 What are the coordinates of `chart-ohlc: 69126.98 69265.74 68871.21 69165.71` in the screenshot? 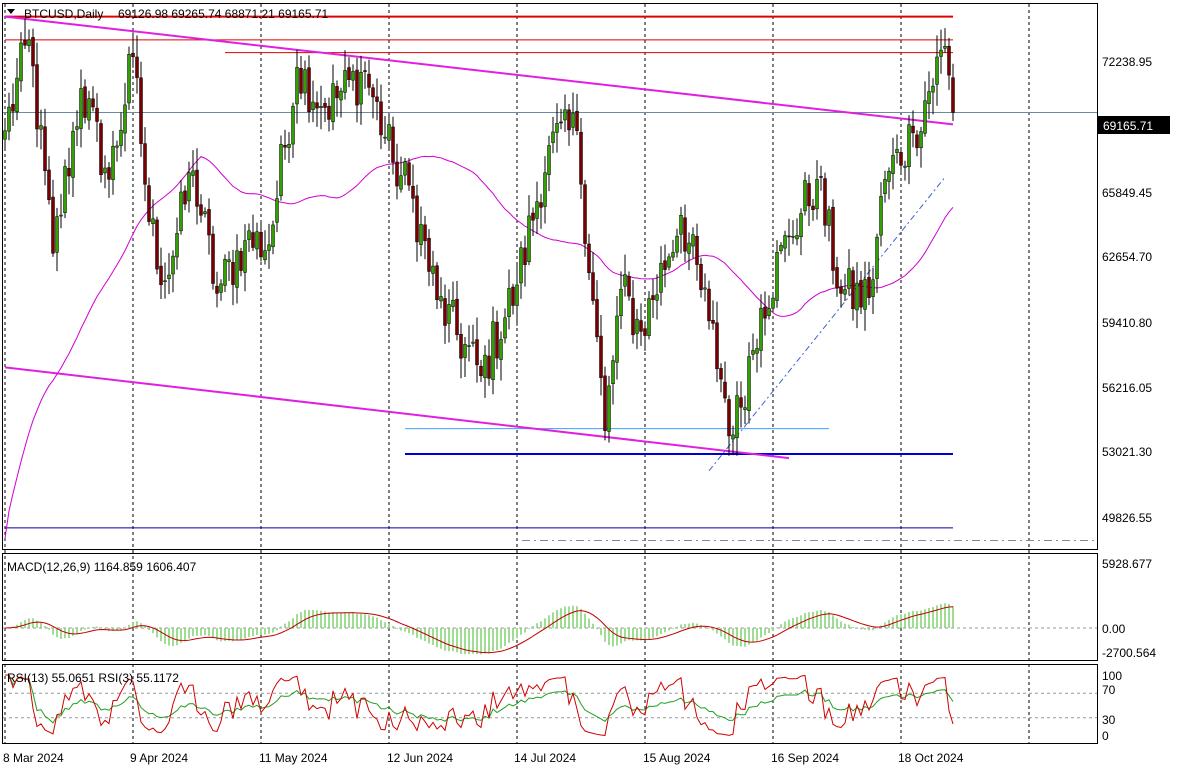 It's located at (223, 14).